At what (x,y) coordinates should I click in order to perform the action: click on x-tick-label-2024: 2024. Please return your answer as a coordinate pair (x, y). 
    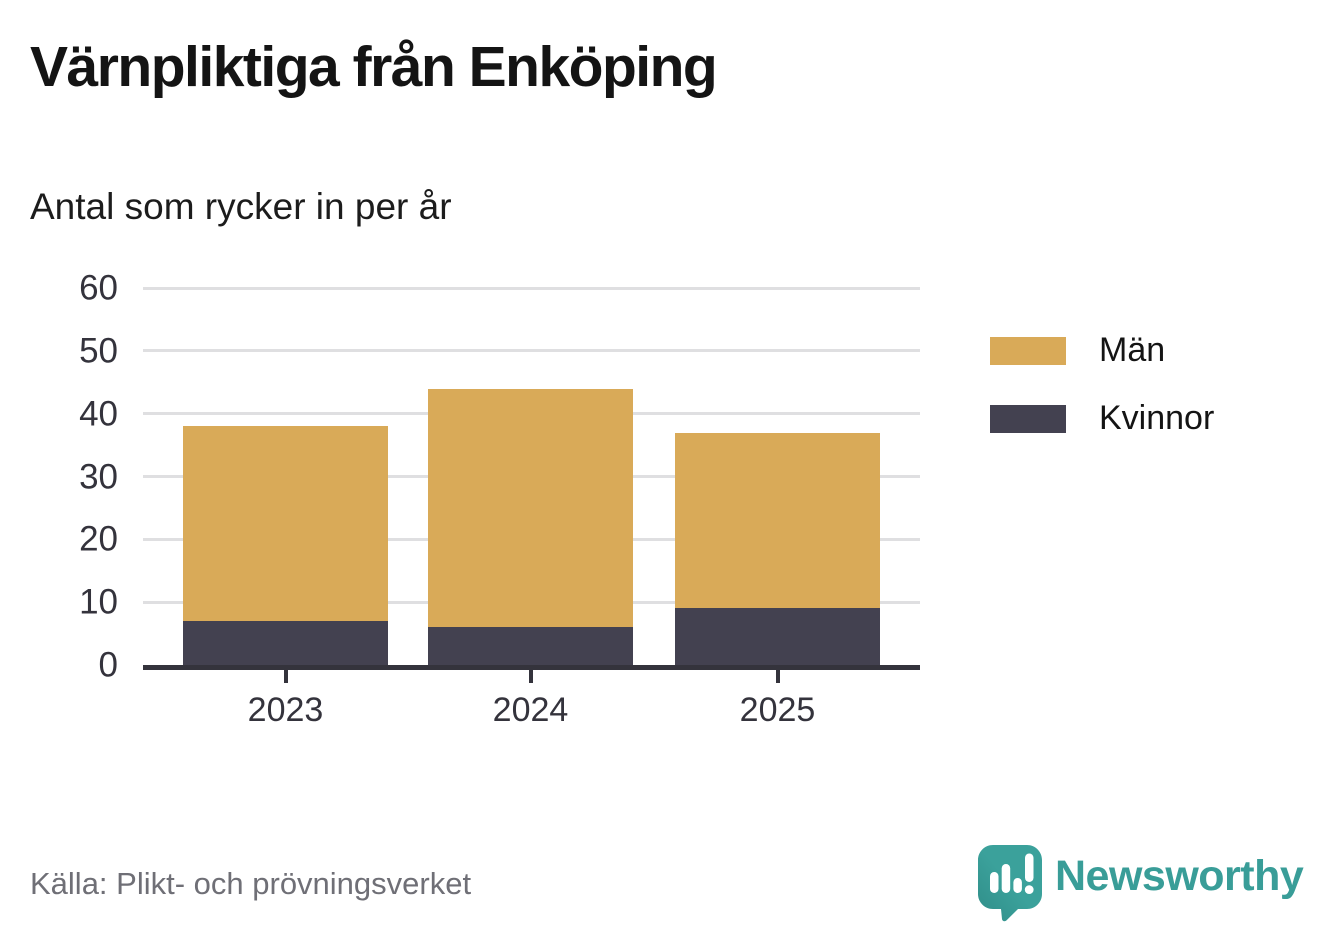
    Looking at the image, I should click on (530, 710).